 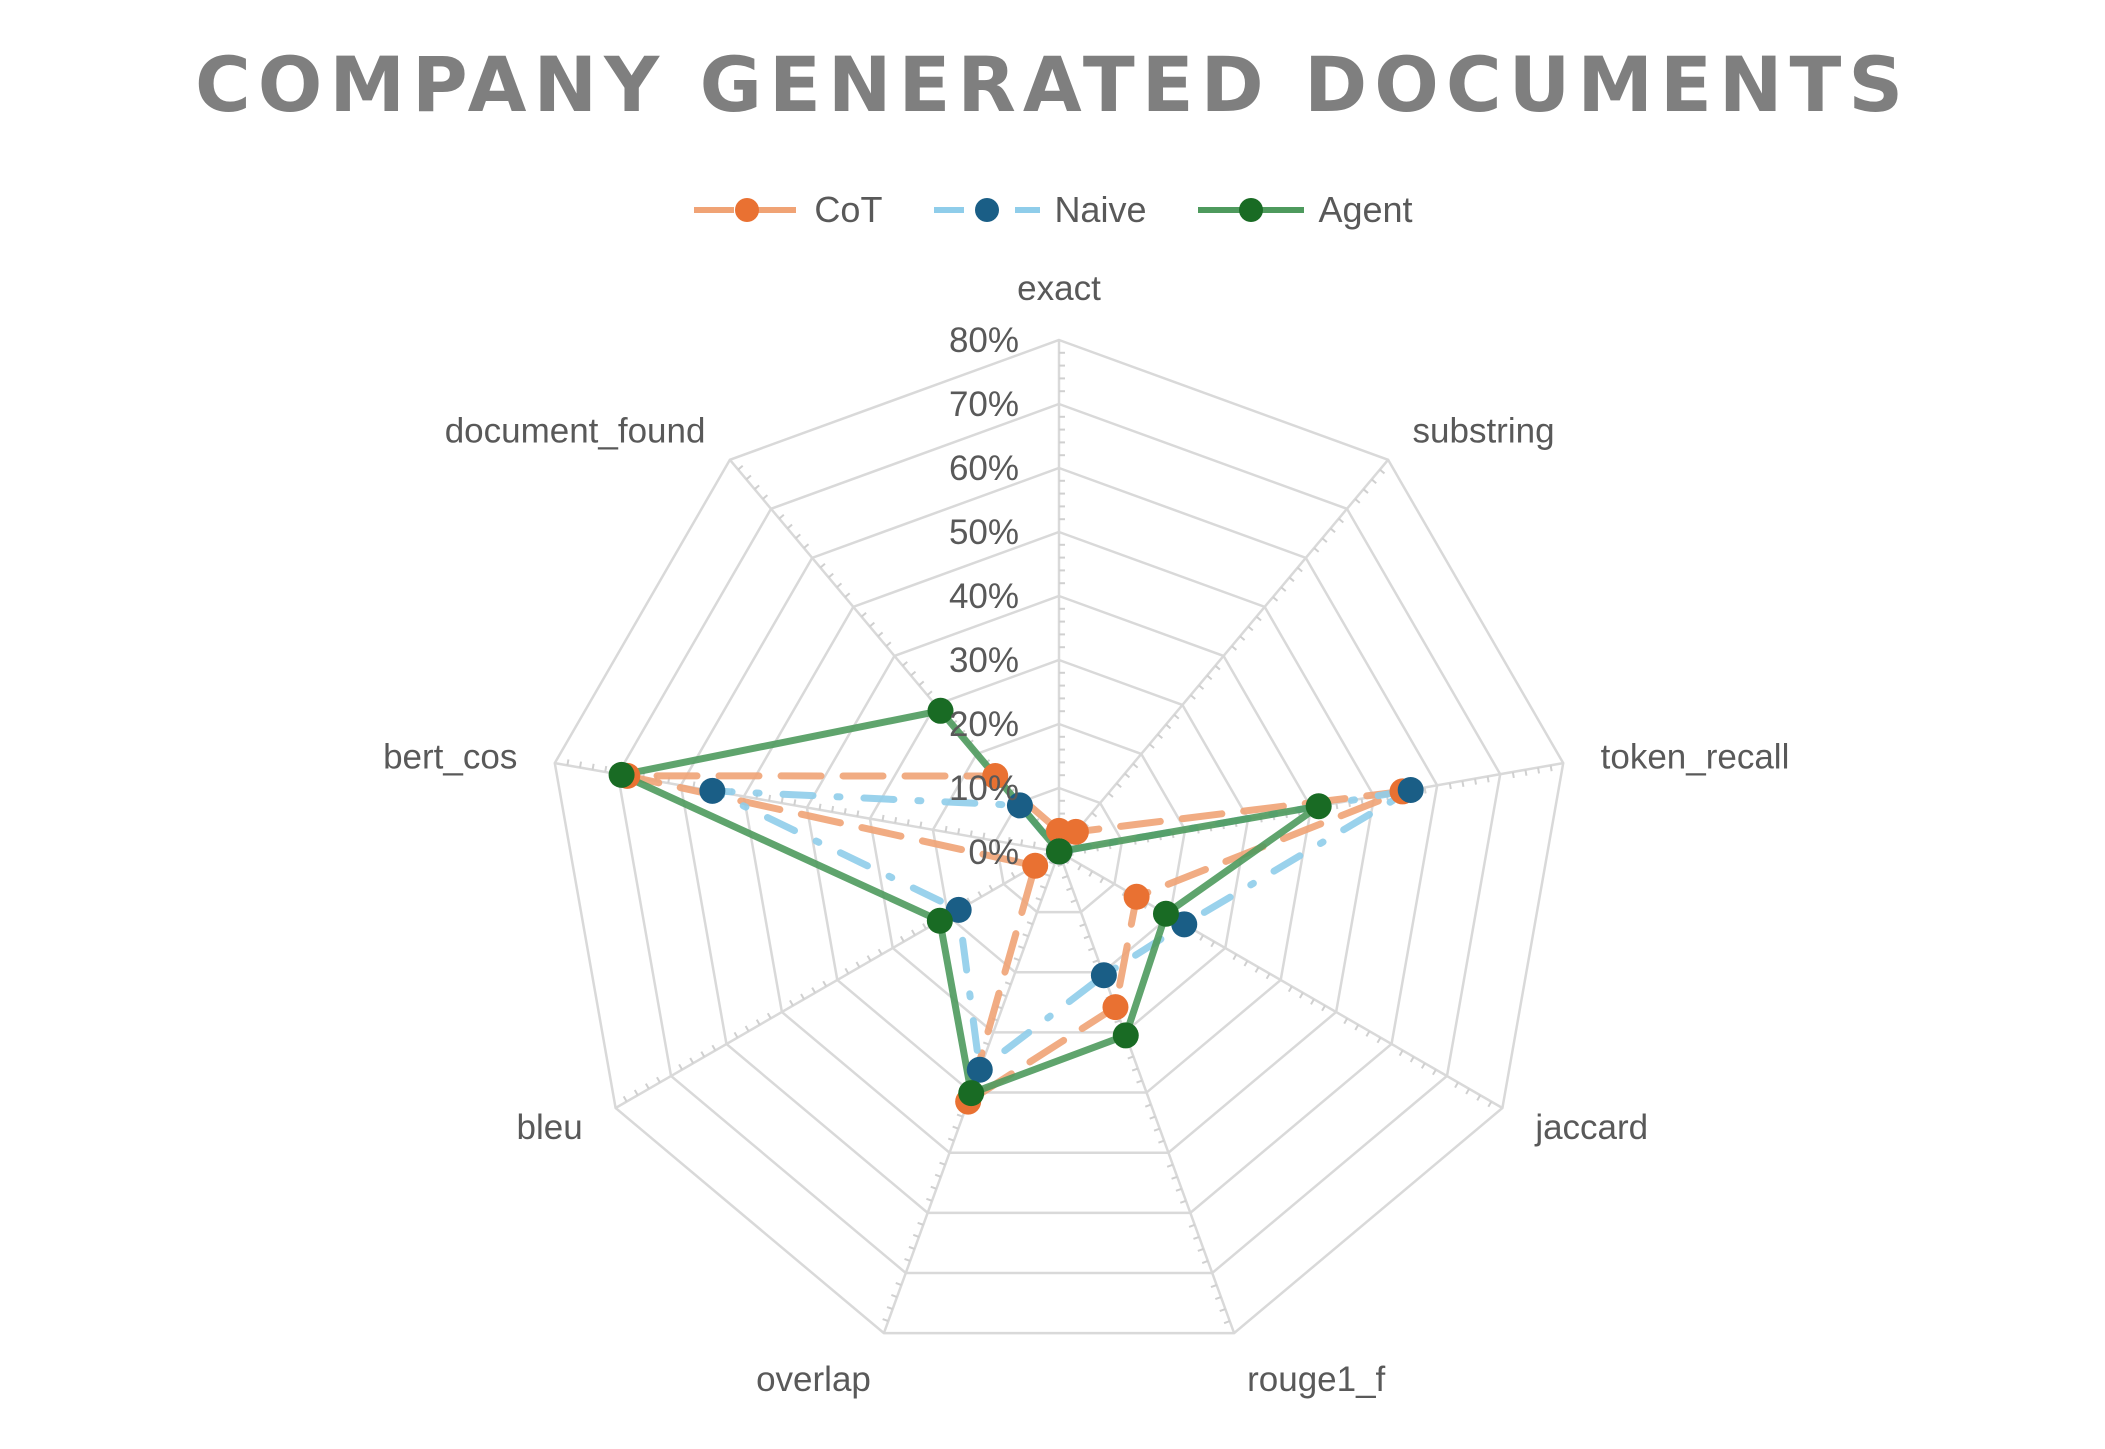 I want to click on point-cot-bleu, so click(x=1035, y=865).